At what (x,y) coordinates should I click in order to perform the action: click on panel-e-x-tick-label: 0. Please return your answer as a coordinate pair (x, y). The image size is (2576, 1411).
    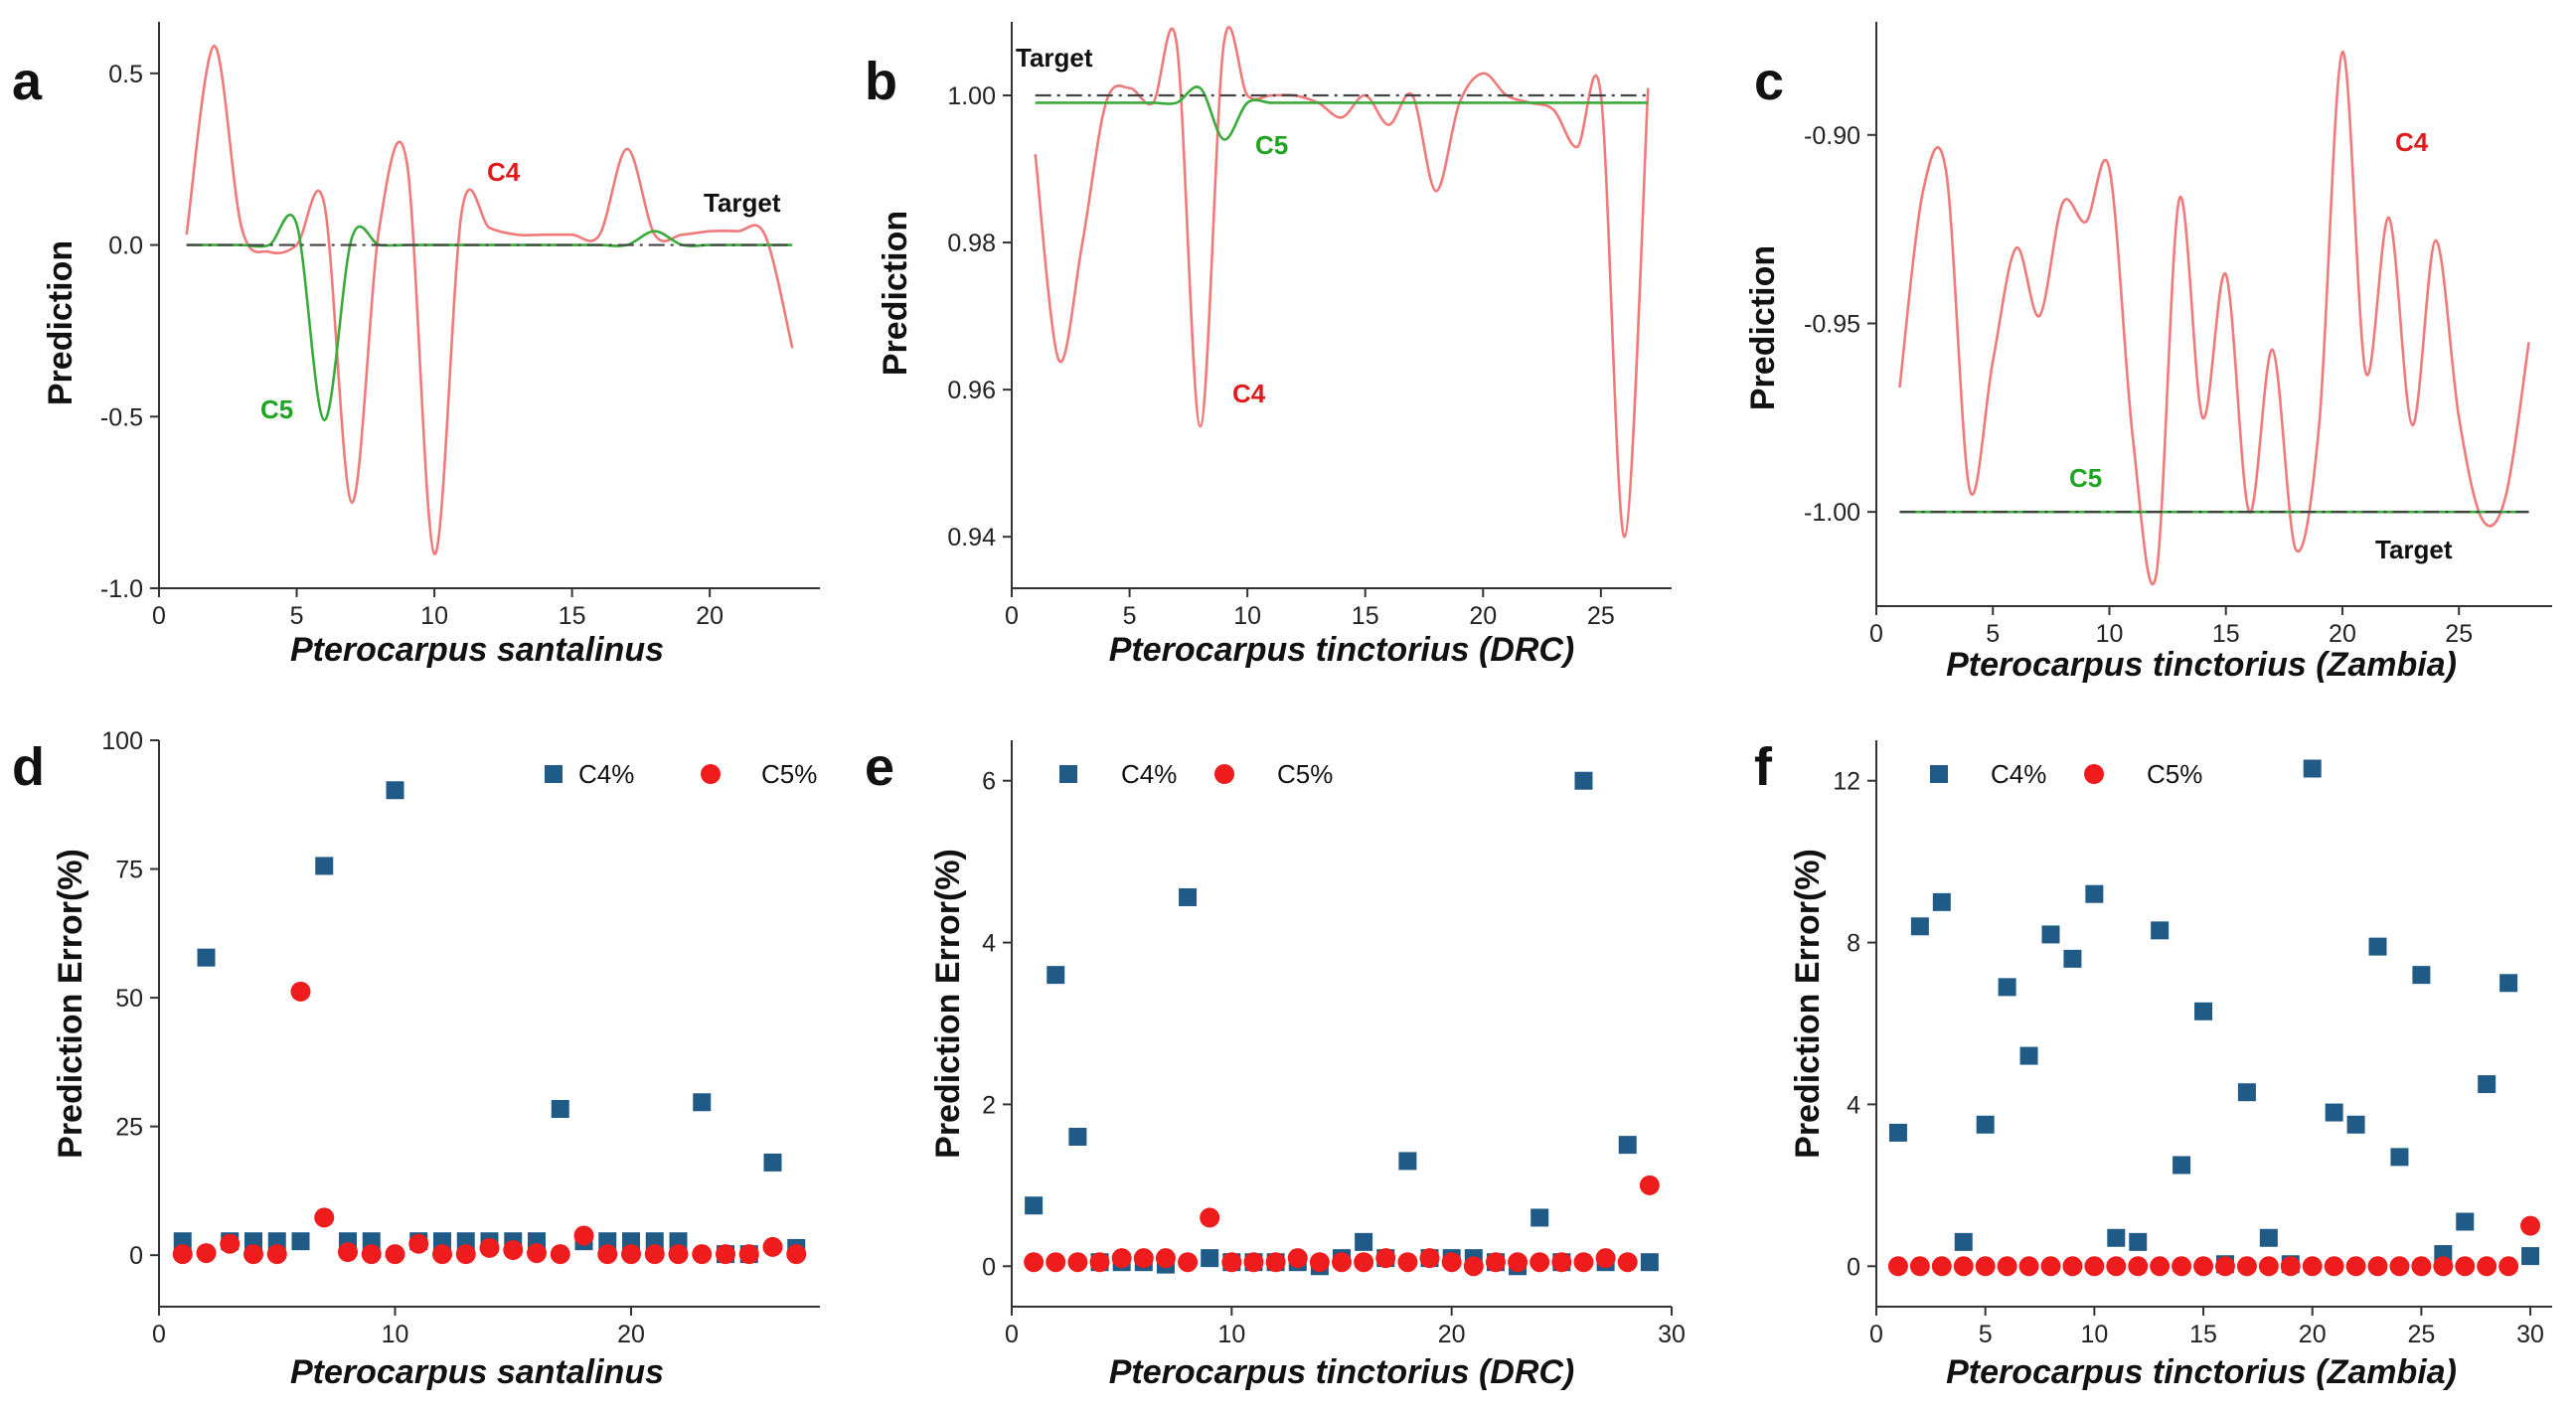
    Looking at the image, I should click on (1012, 1335).